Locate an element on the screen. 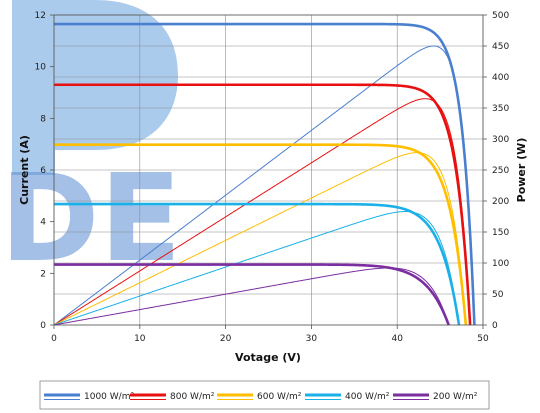  y-left-tick-label: 10 is located at coordinates (41, 68).